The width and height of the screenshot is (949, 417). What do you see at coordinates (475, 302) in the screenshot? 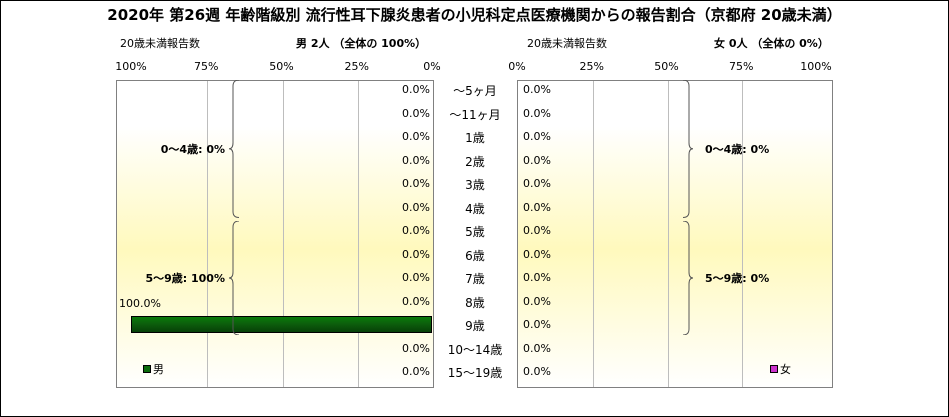
I see `age-label: 8歳` at bounding box center [475, 302].